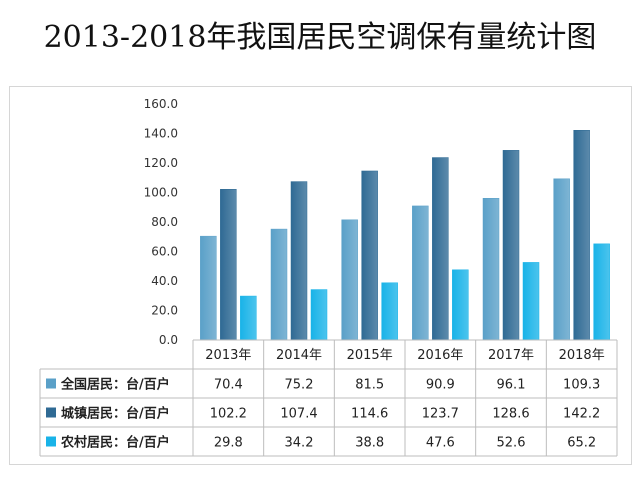 Image resolution: width=640 pixels, height=491 pixels. What do you see at coordinates (582, 355) in the screenshot?
I see `x-tick-label: 2018年` at bounding box center [582, 355].